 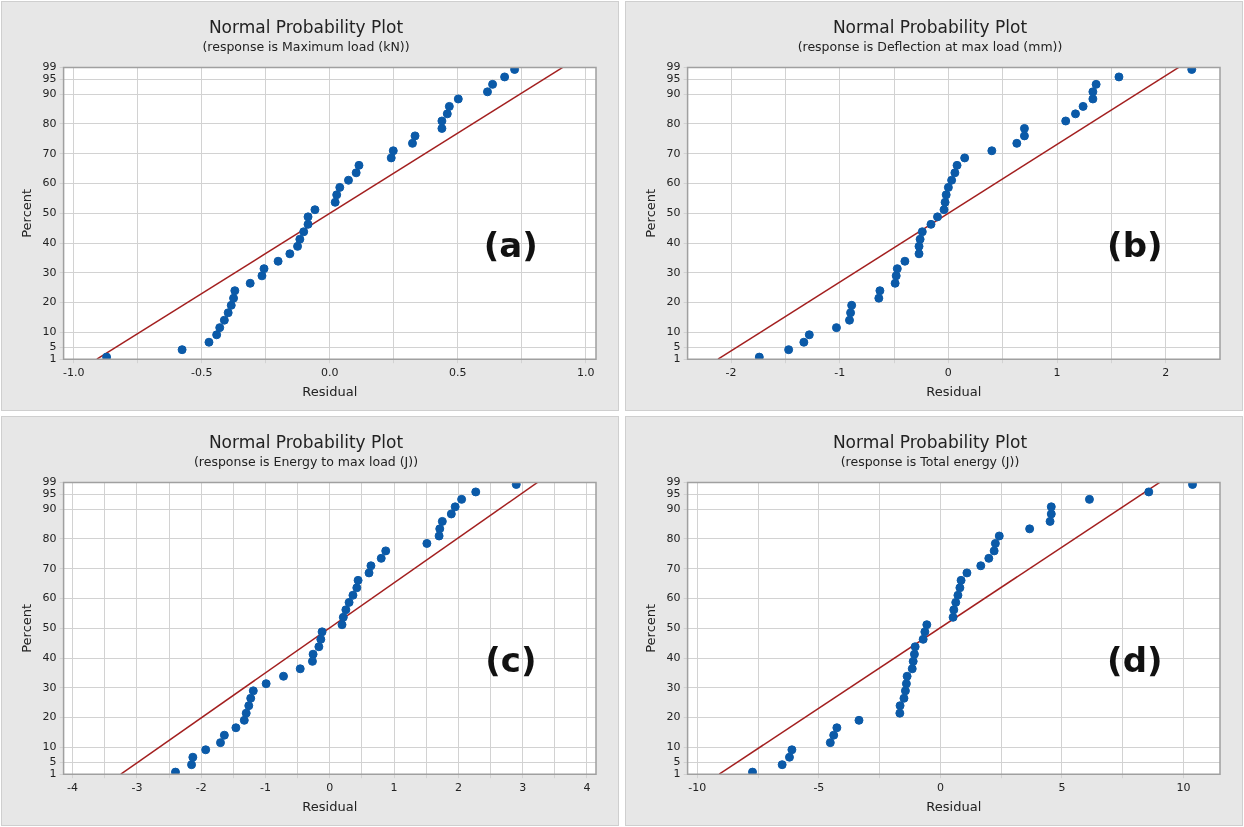 I want to click on y-tick-label: 30, so click(x=49, y=272).